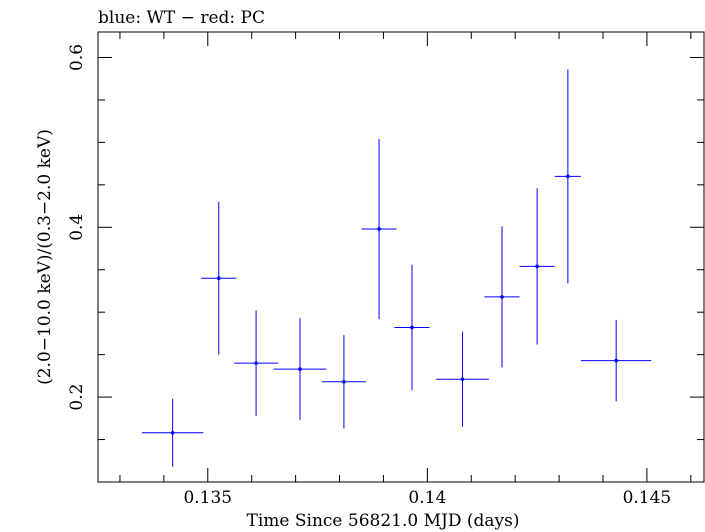 The image size is (705, 532). I want to click on y-tick-label: 0.6, so click(77, 57).